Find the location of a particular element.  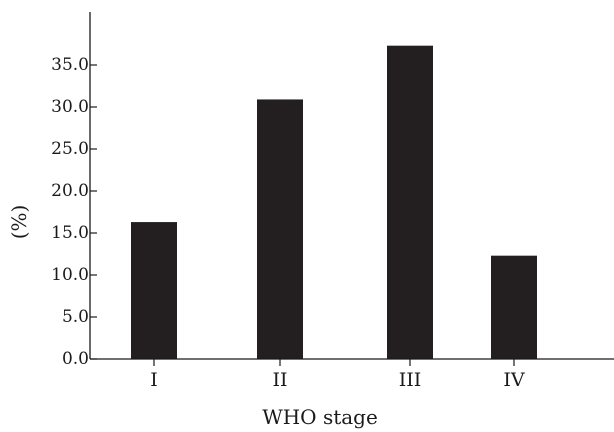

y-tick-label: 25.0 is located at coordinates (70, 149).